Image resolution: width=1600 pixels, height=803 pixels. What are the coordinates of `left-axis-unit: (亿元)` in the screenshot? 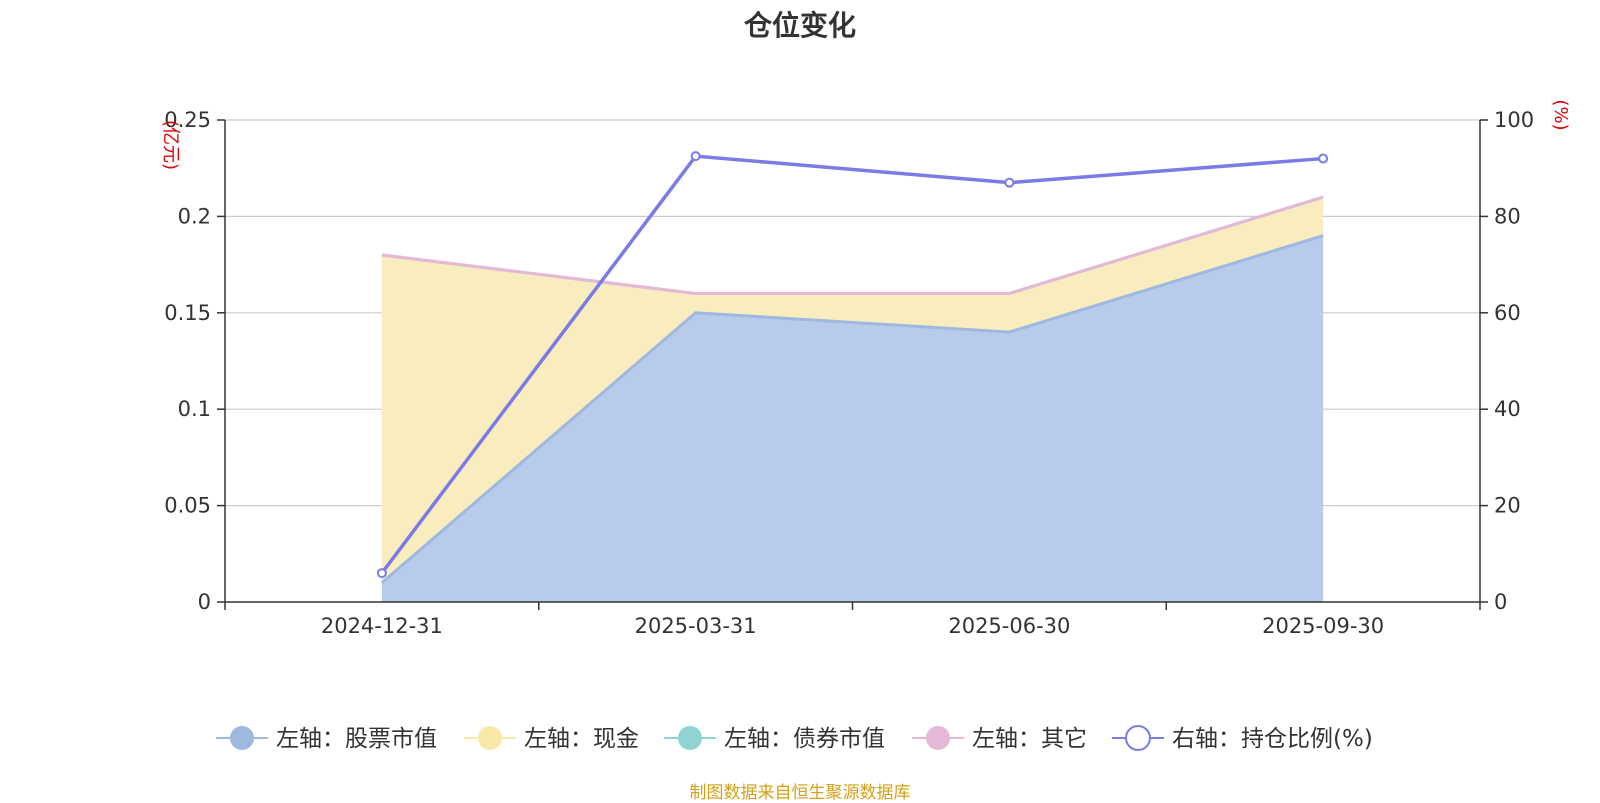 It's located at (170, 145).